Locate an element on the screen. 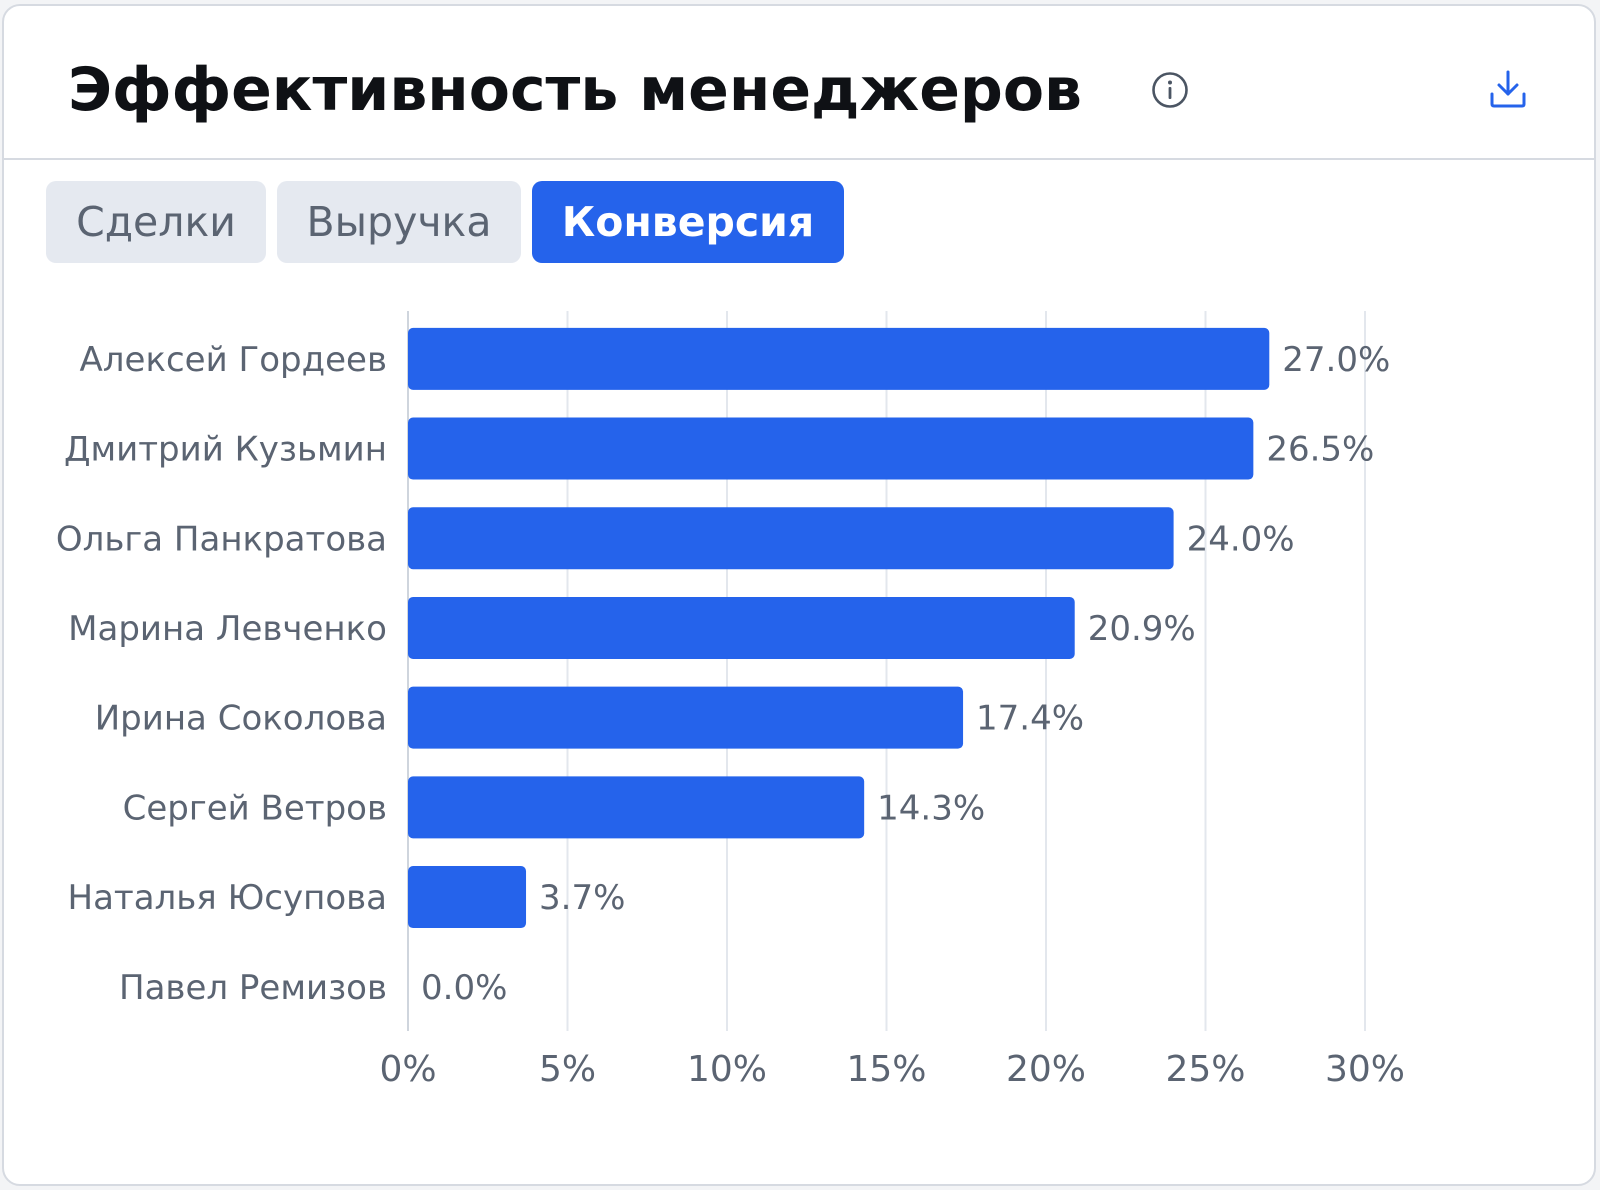  info-icon is located at coordinates (1170, 90).